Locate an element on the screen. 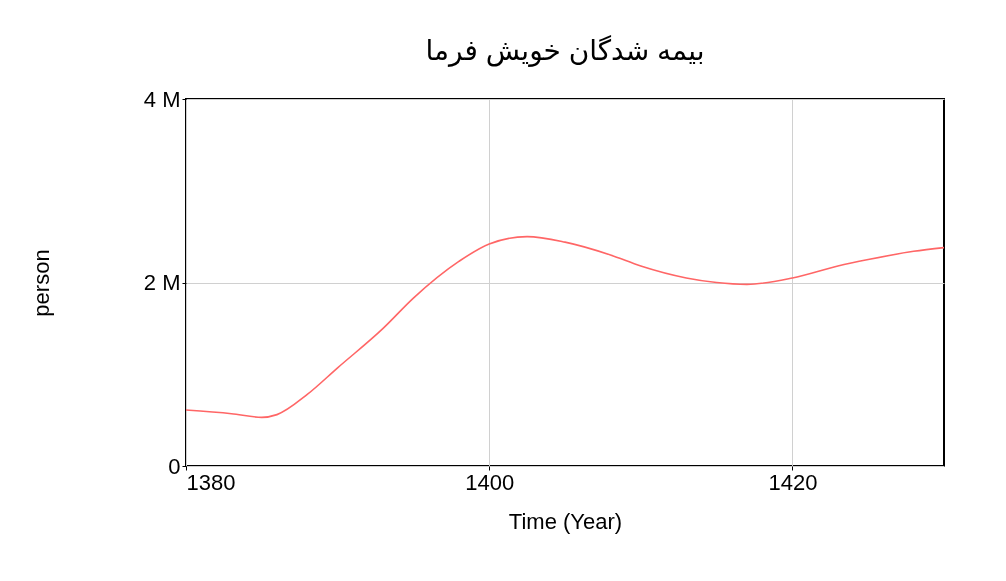 The width and height of the screenshot is (1006, 581). x-tick-label: 1420 is located at coordinates (793, 482).